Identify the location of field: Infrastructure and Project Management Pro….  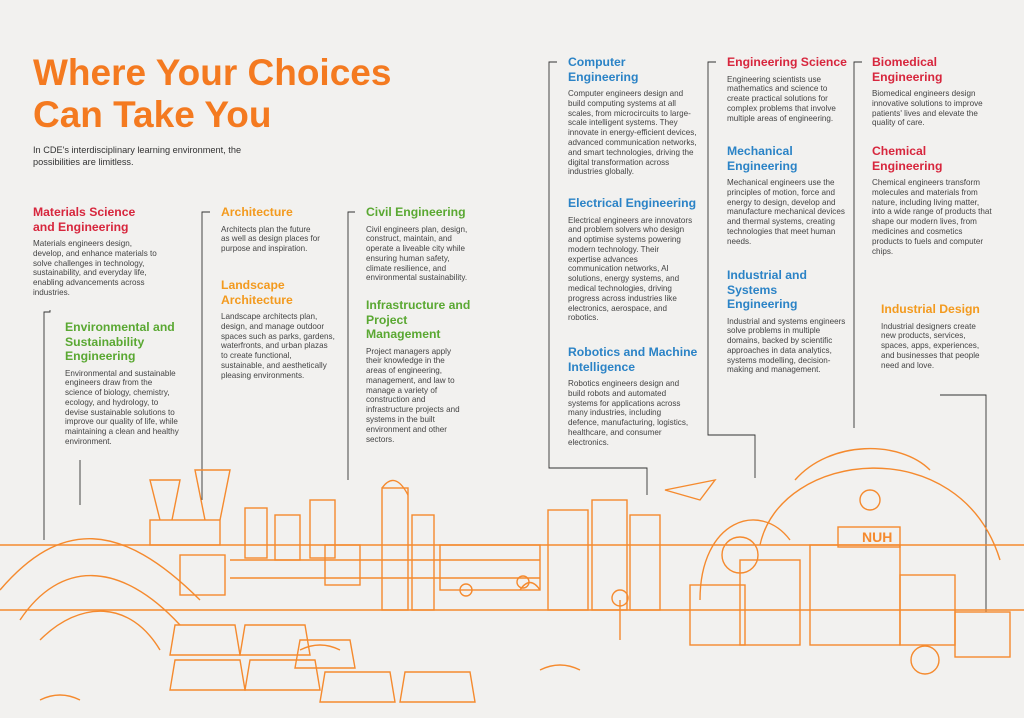
(421, 371).